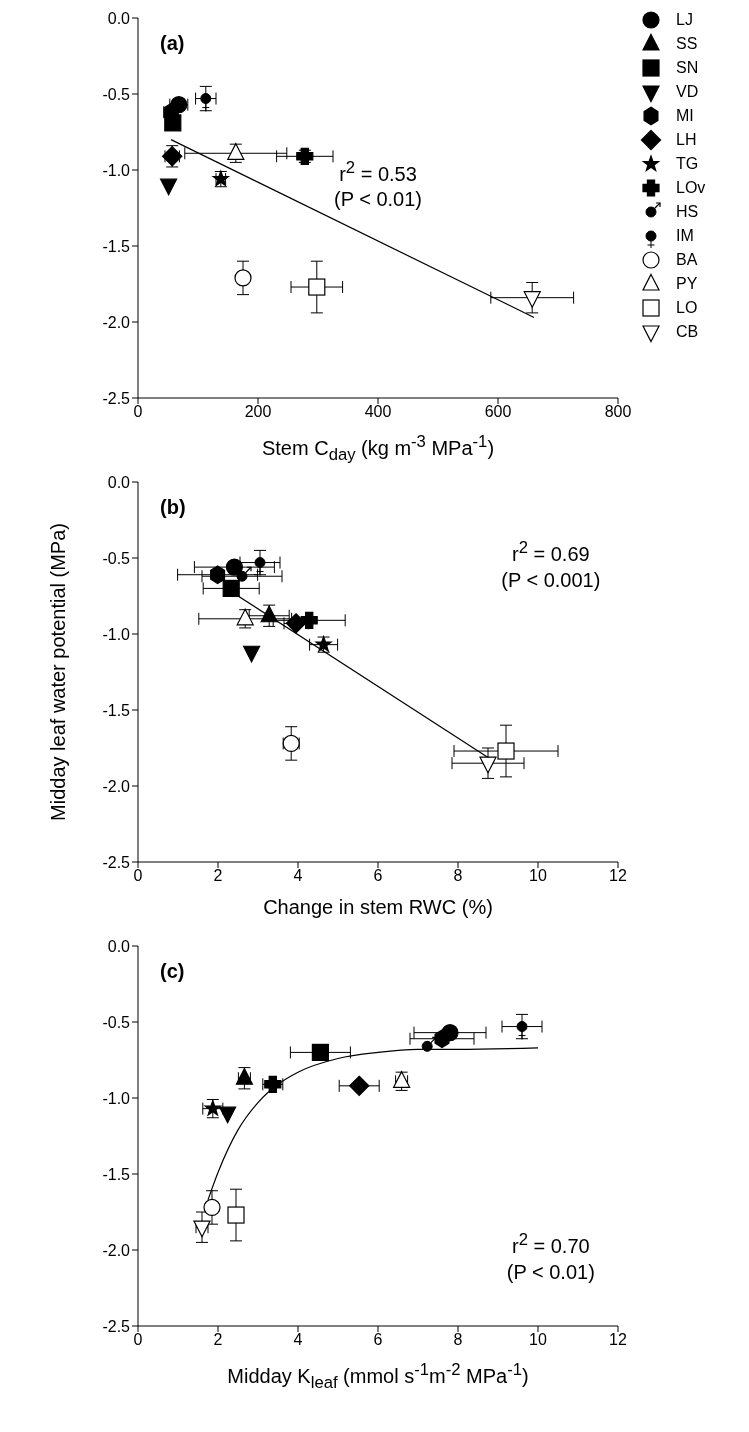  What do you see at coordinates (378, 412) in the screenshot?
I see `x-tick-label: 400` at bounding box center [378, 412].